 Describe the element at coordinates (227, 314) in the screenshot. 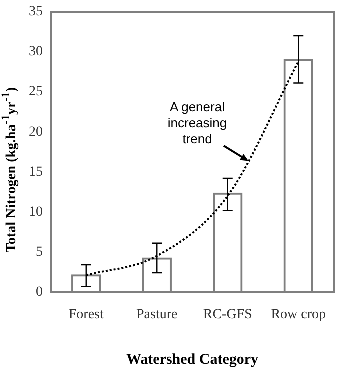

I see `x-tick-label: RC-GFS` at that location.